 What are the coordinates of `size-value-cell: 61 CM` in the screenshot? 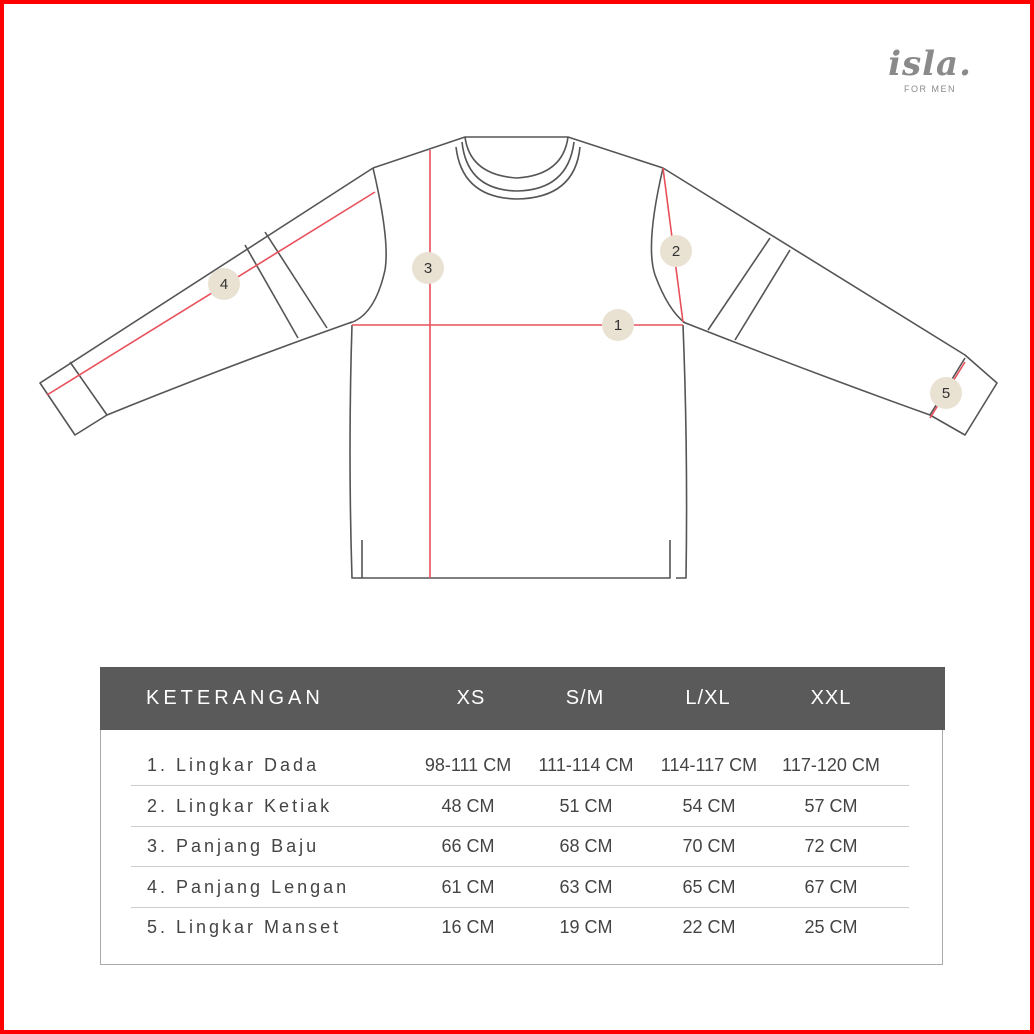 It's located at (468, 886).